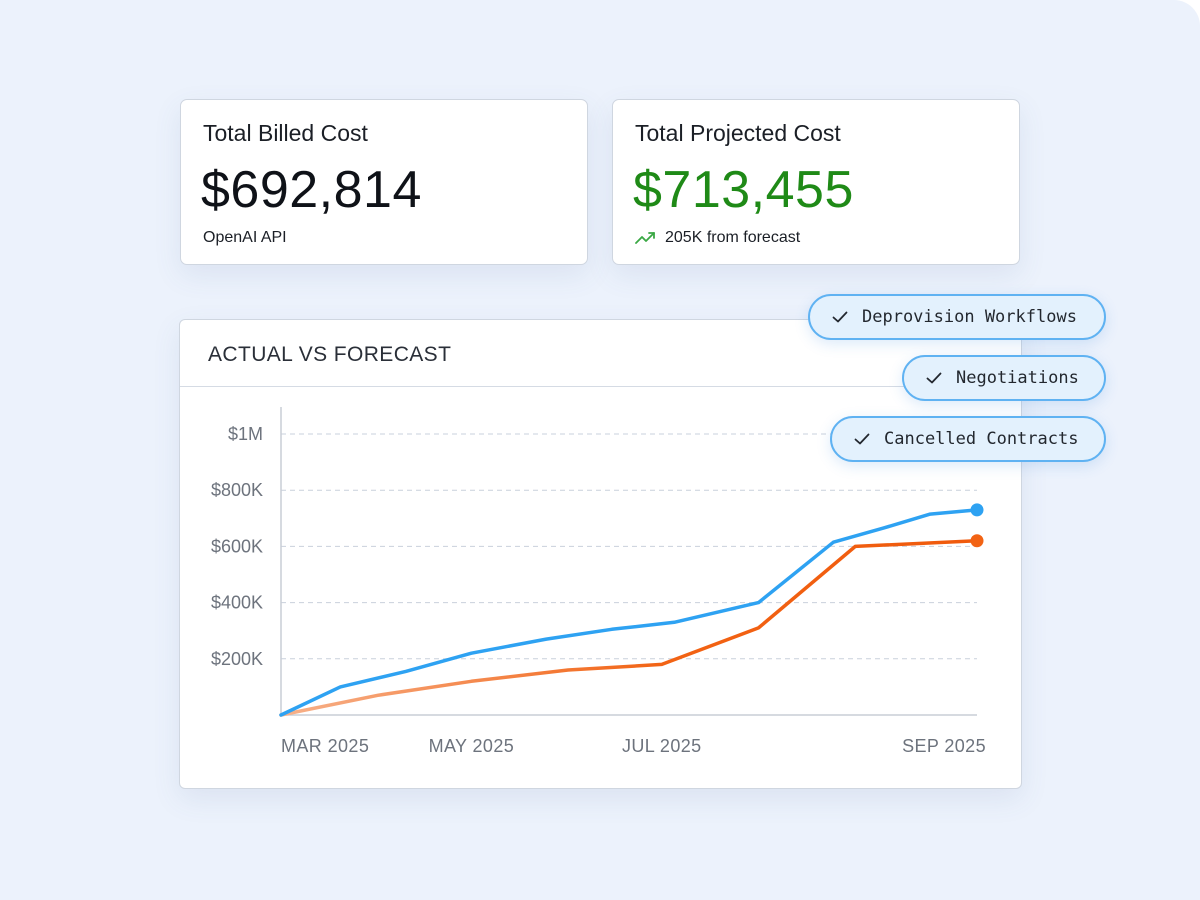  Describe the element at coordinates (733, 237) in the screenshot. I see `forecast-delta-text: 205K from forecast` at that location.